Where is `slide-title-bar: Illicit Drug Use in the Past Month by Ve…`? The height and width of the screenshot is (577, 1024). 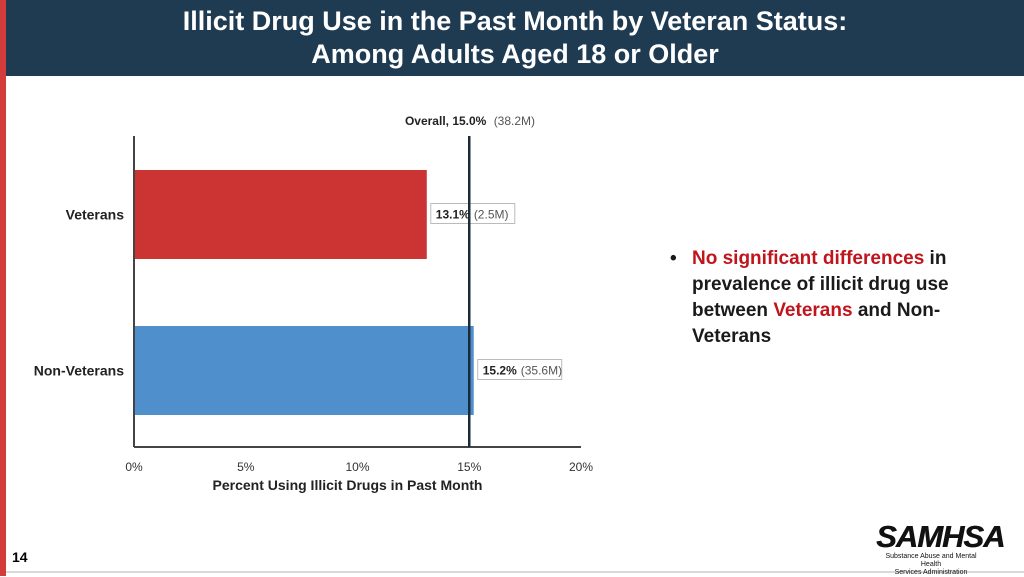
slide-title-bar: Illicit Drug Use in the Past Month by Ve… is located at coordinates (515, 38).